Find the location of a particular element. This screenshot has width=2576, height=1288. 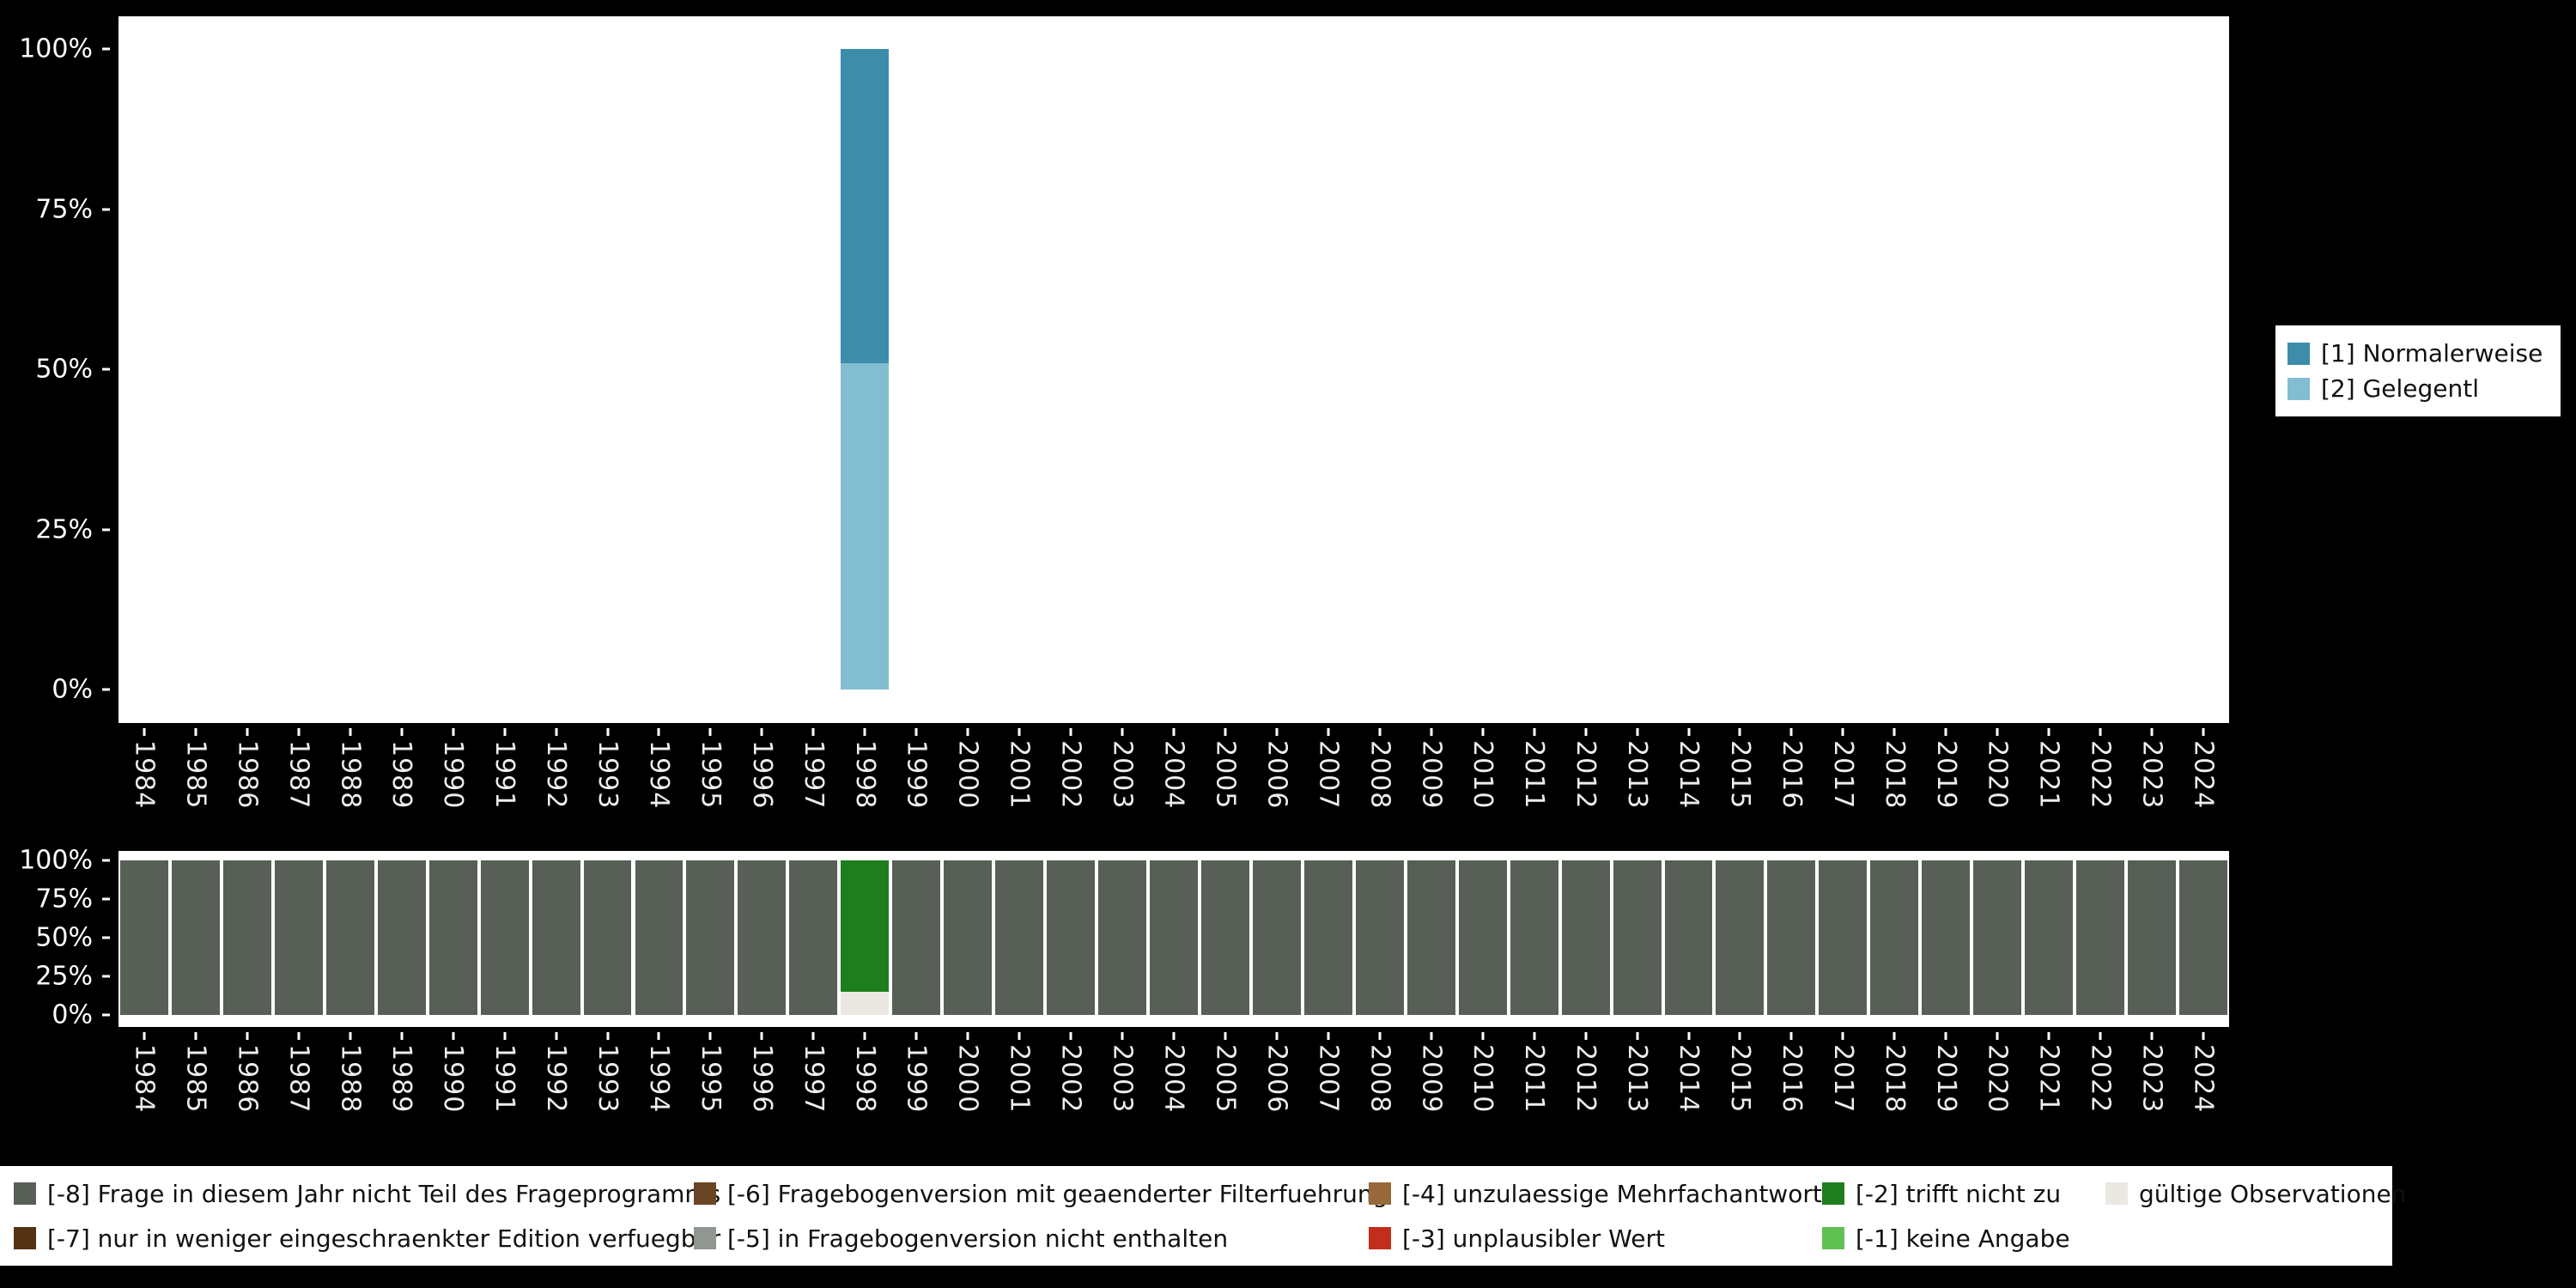

bar-2018 is located at coordinates (1894, 937).